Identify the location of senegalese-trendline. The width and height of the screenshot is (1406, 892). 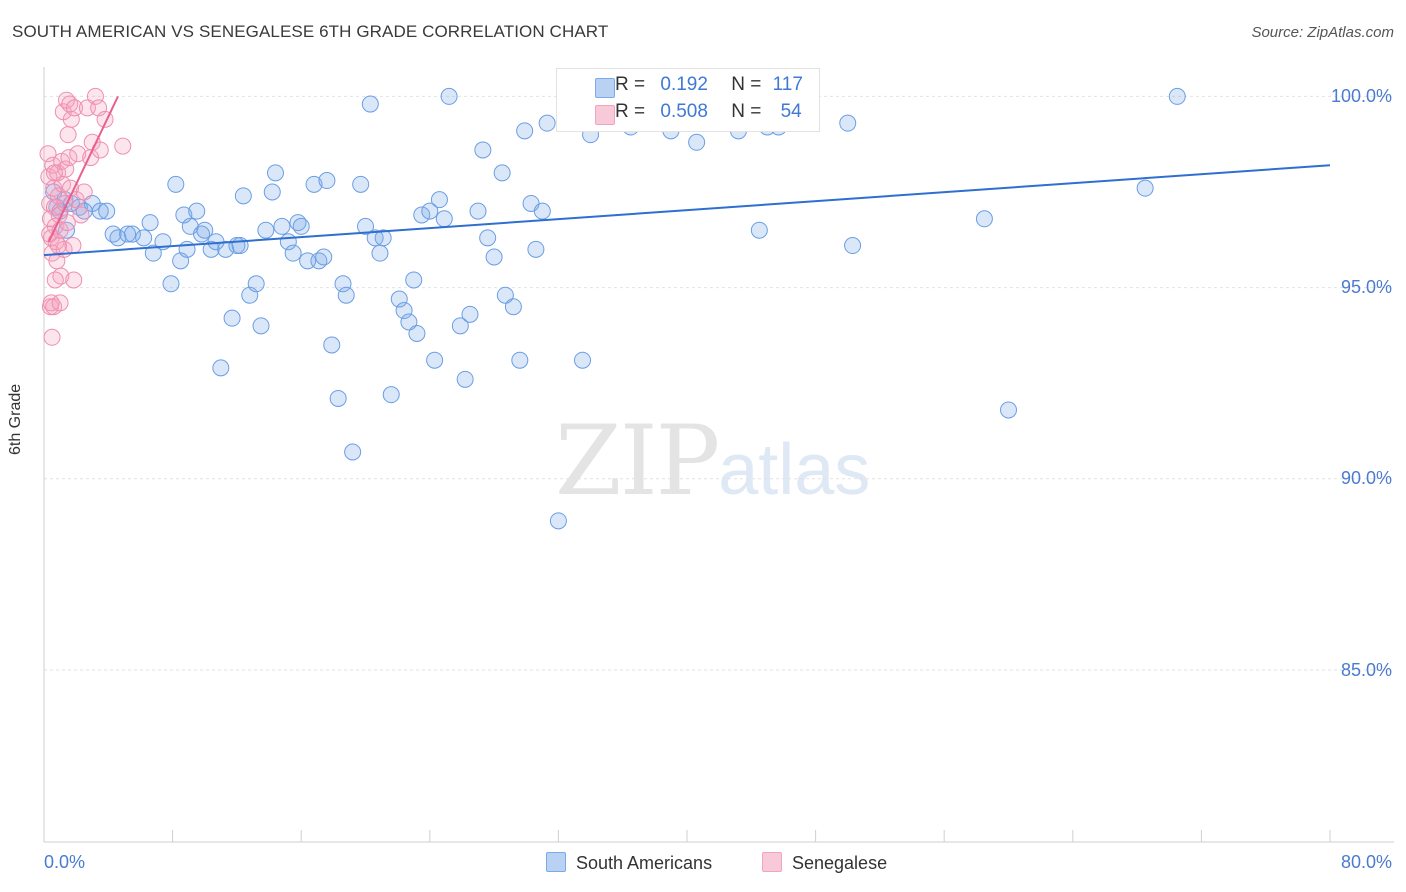
(83, 169).